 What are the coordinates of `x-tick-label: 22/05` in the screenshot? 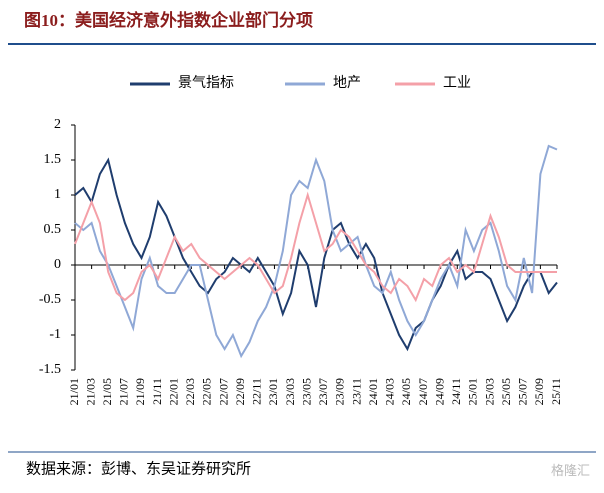 It's located at (207, 391).